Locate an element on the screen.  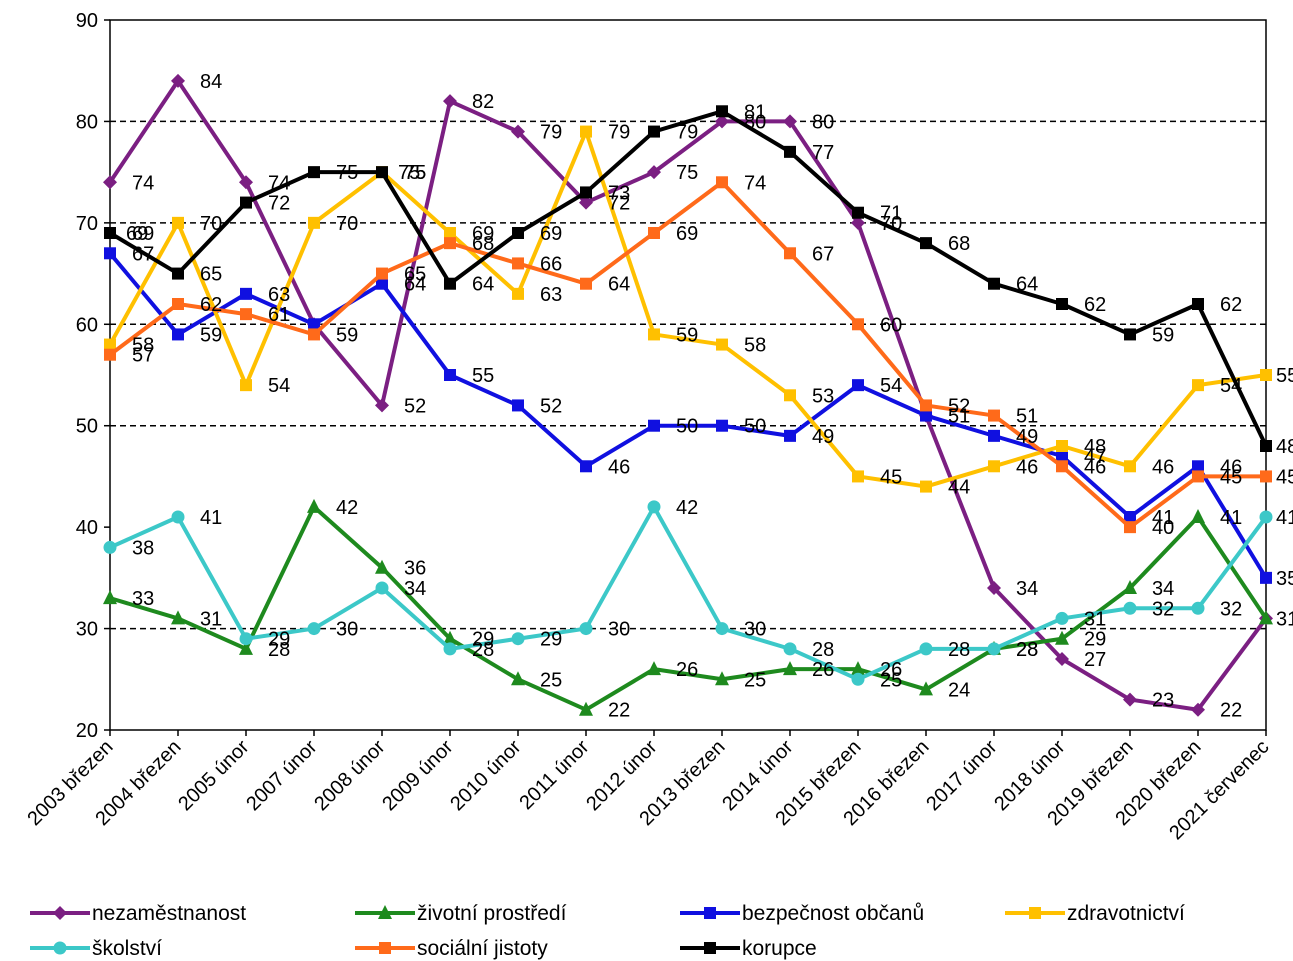
data-label: 29 is located at coordinates (483, 640).